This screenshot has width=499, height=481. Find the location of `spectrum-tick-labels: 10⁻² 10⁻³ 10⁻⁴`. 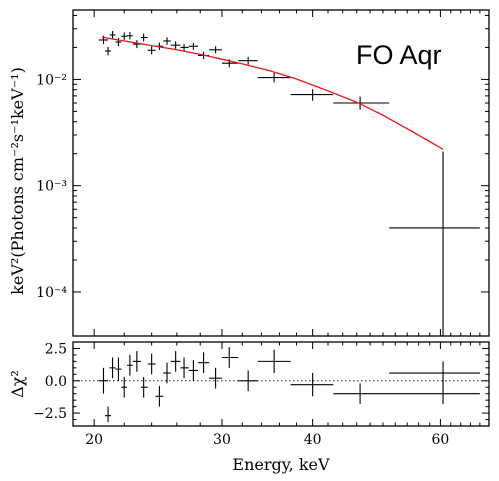

spectrum-tick-labels: 10⁻² 10⁻³ 10⁻⁴ is located at coordinates (51, 186).